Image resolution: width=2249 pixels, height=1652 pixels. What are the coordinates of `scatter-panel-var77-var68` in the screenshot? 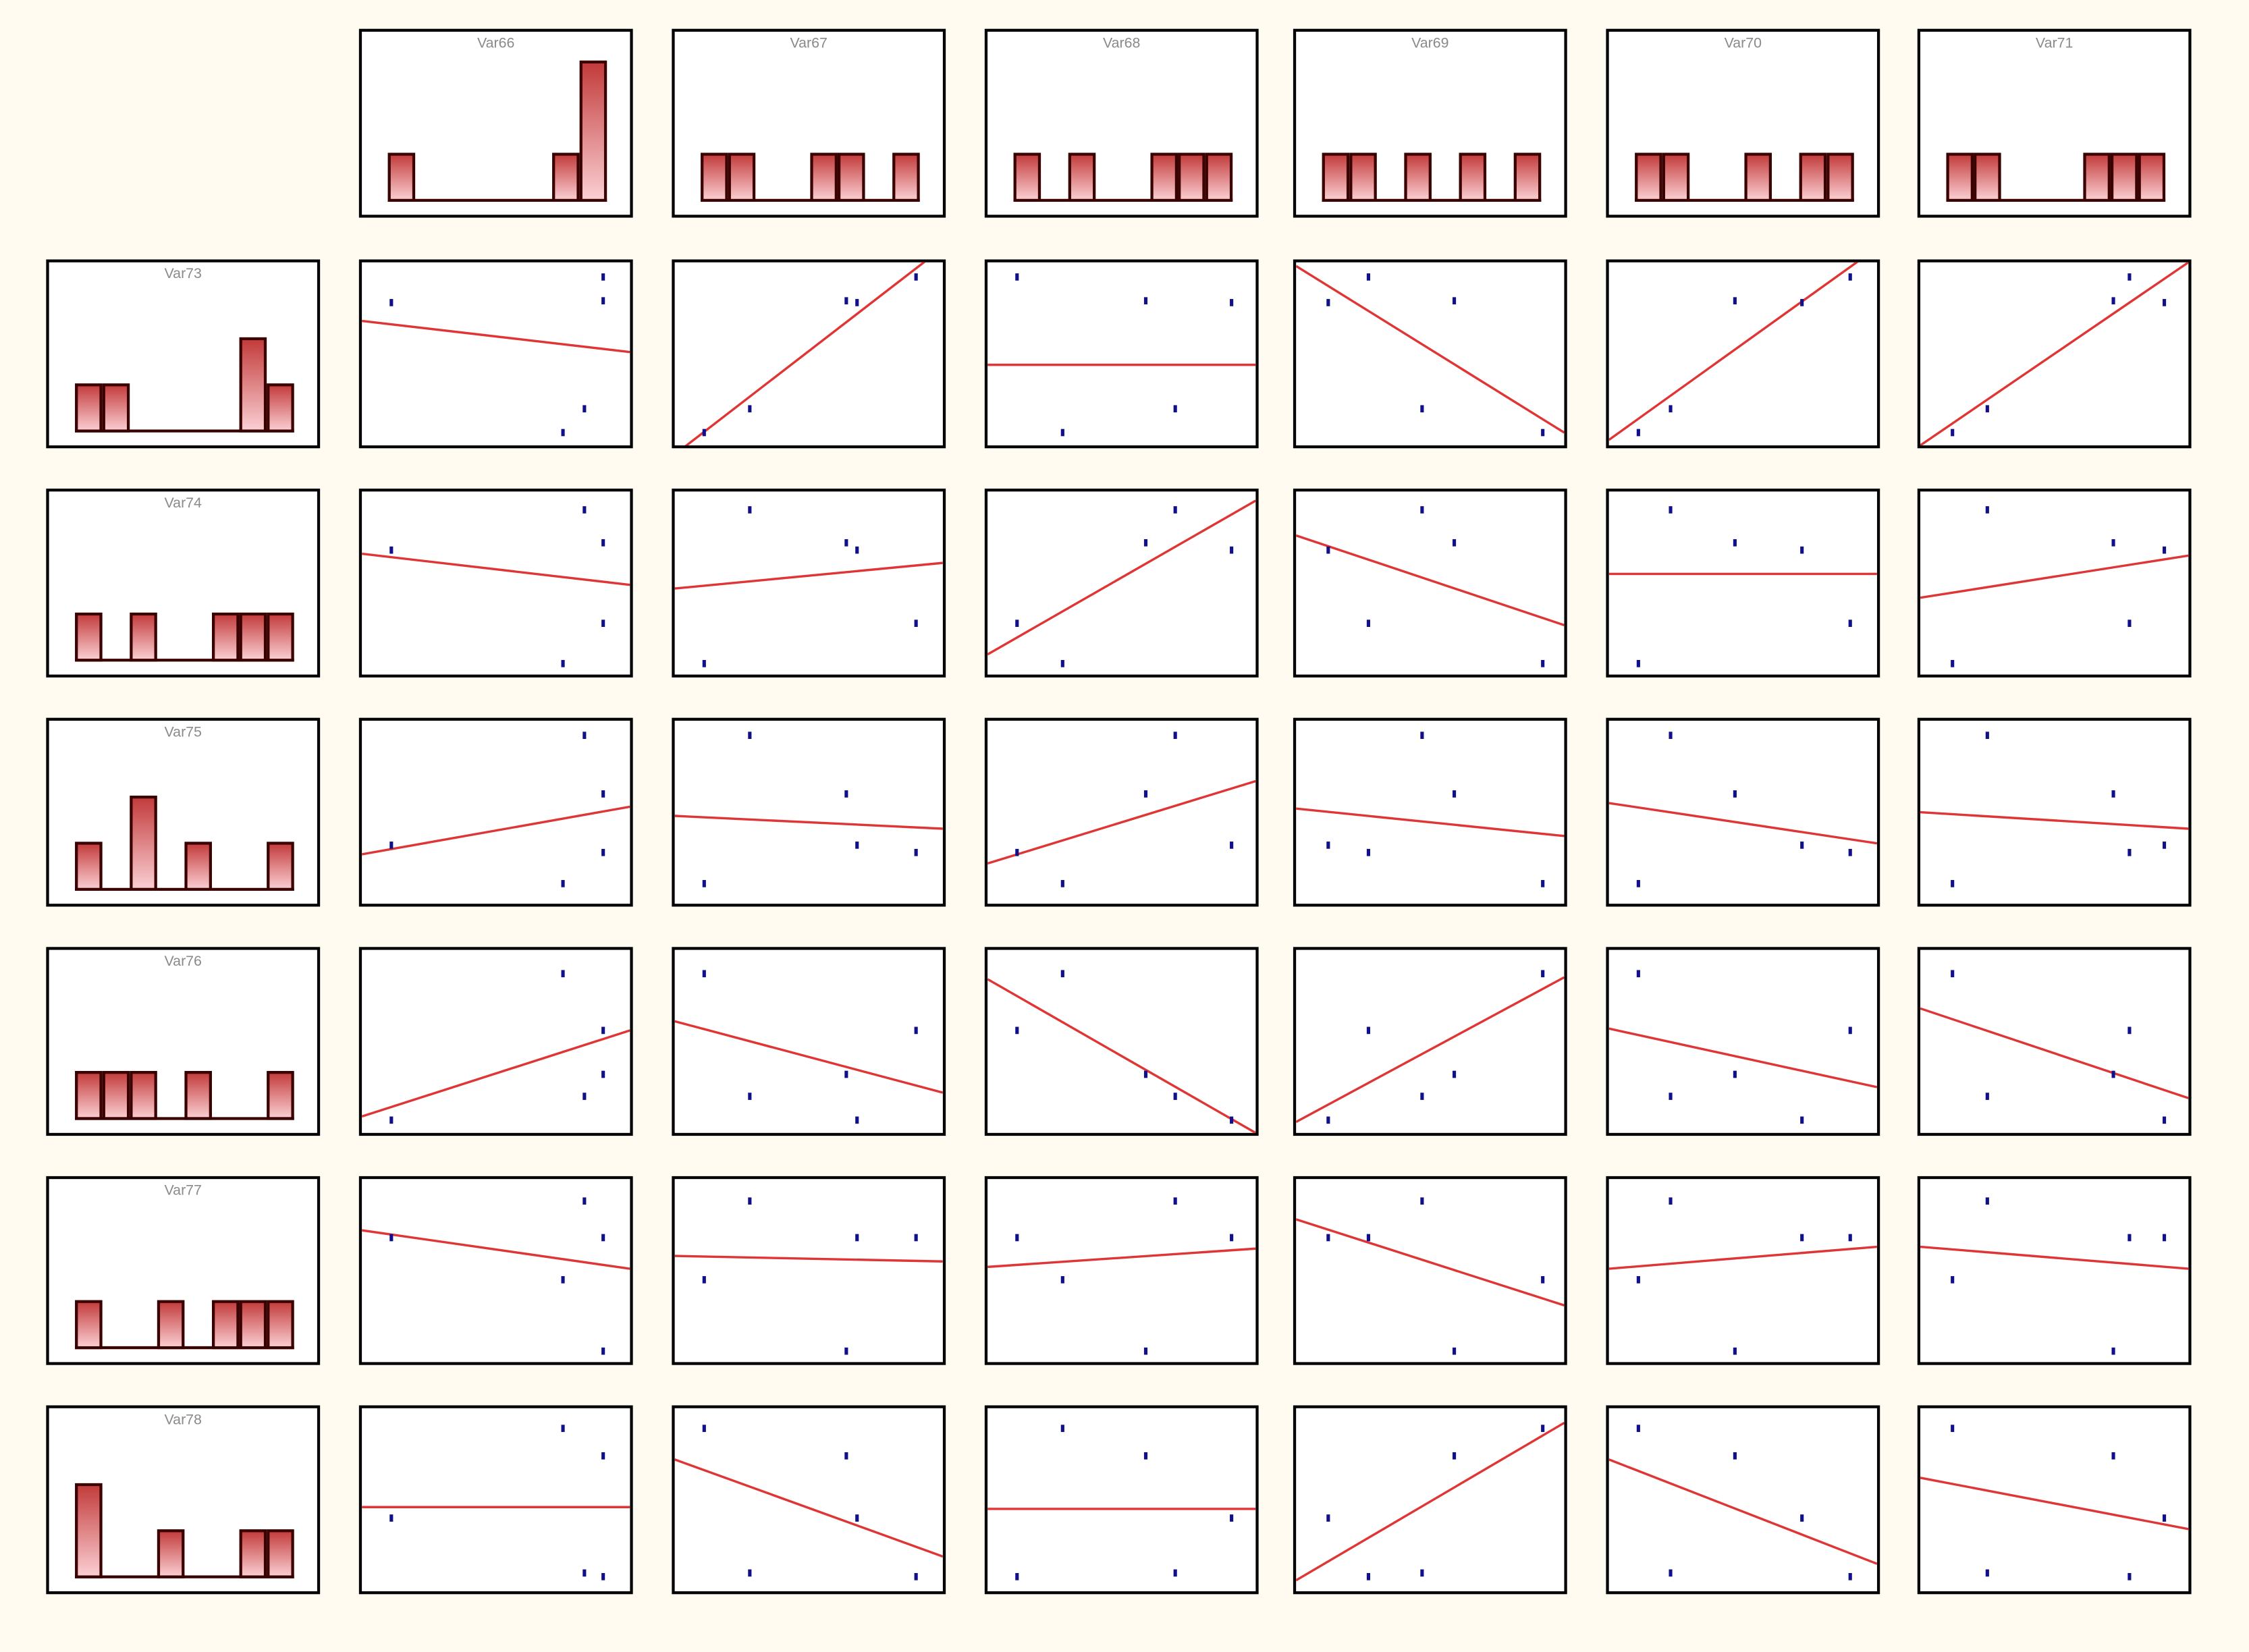 It's located at (1121, 1270).